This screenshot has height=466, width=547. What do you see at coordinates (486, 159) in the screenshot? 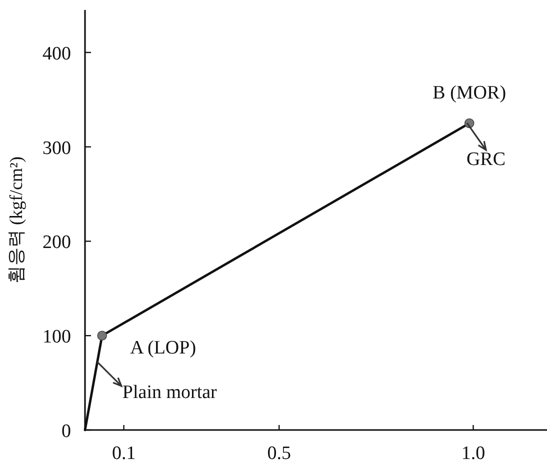
I see `annotation: GRC` at bounding box center [486, 159].